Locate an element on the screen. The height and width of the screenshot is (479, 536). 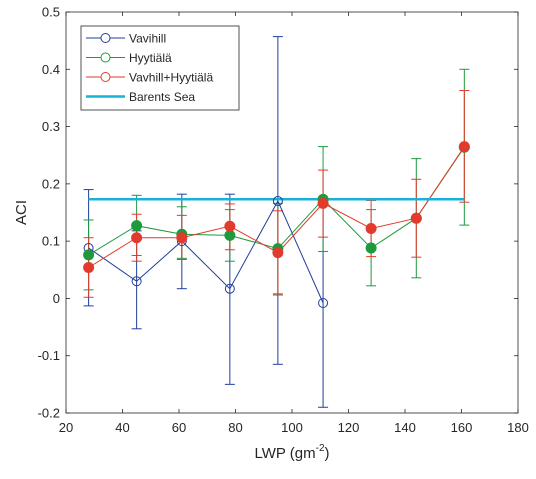
y-axis-label: ACI is located at coordinates (21, 212).